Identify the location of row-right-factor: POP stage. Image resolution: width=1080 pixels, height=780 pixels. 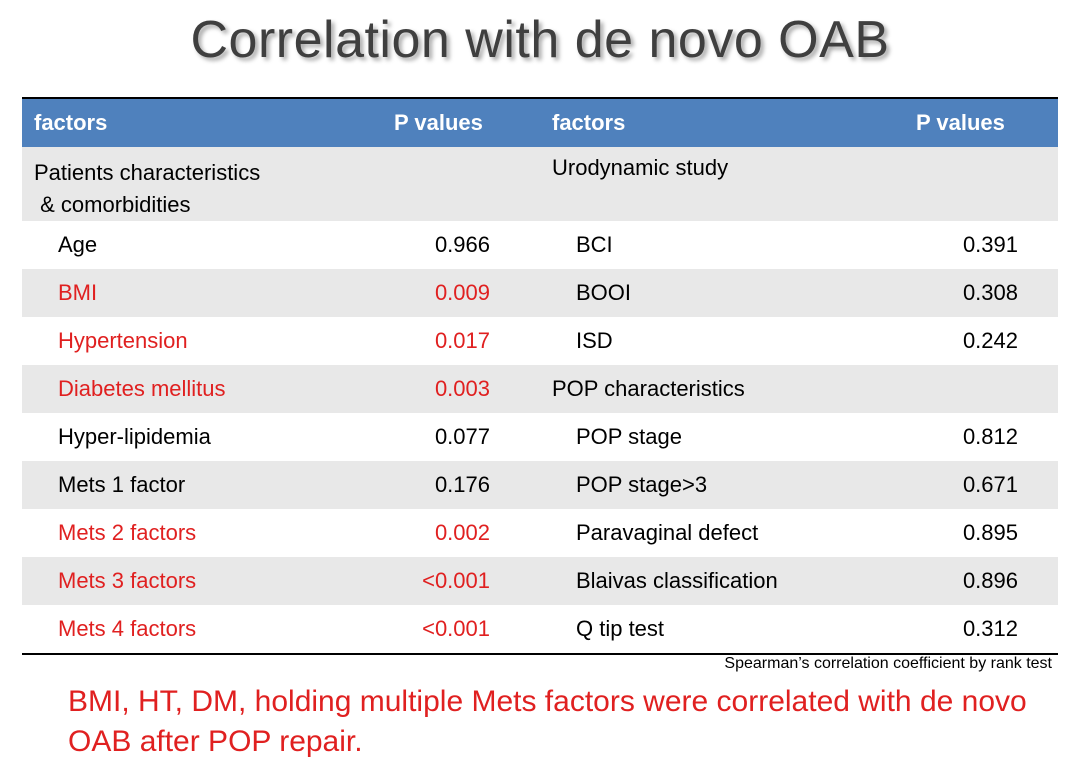
(629, 436).